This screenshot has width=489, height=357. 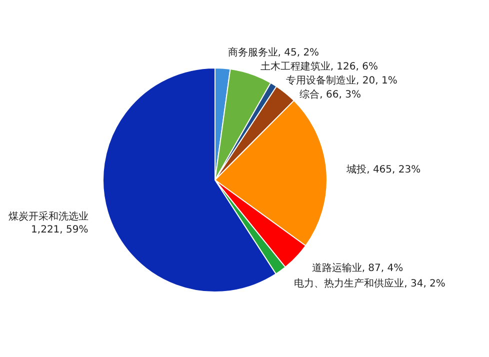 What do you see at coordinates (319, 66) in the screenshot?
I see `slice-label: 土木工程建筑业, 126, 6%` at bounding box center [319, 66].